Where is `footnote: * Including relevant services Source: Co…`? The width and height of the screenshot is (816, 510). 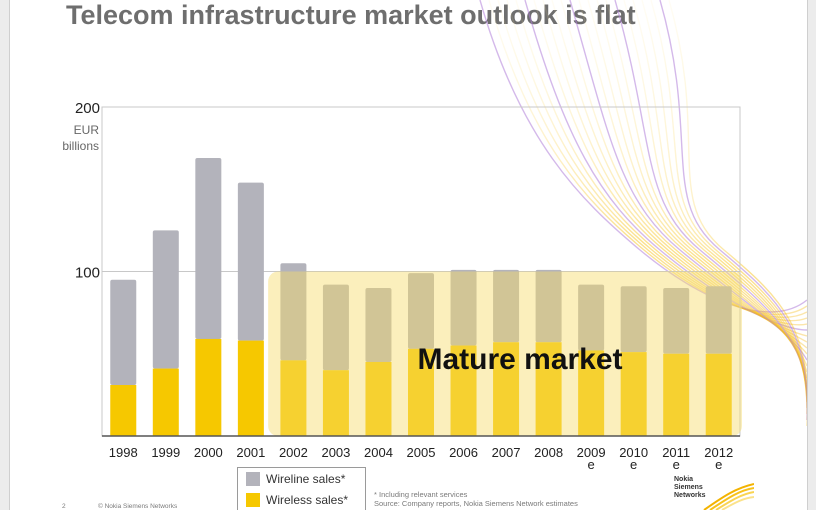
footnote: * Including relevant services Source: Co… is located at coordinates (476, 499).